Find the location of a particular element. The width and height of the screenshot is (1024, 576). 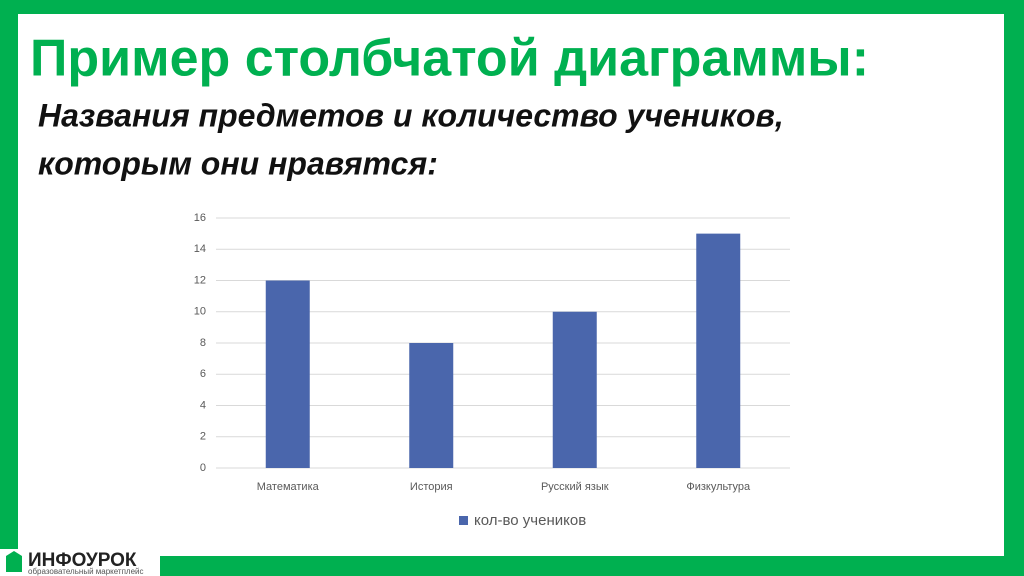

logo-text: ИНФОУРОК is located at coordinates (82, 560).